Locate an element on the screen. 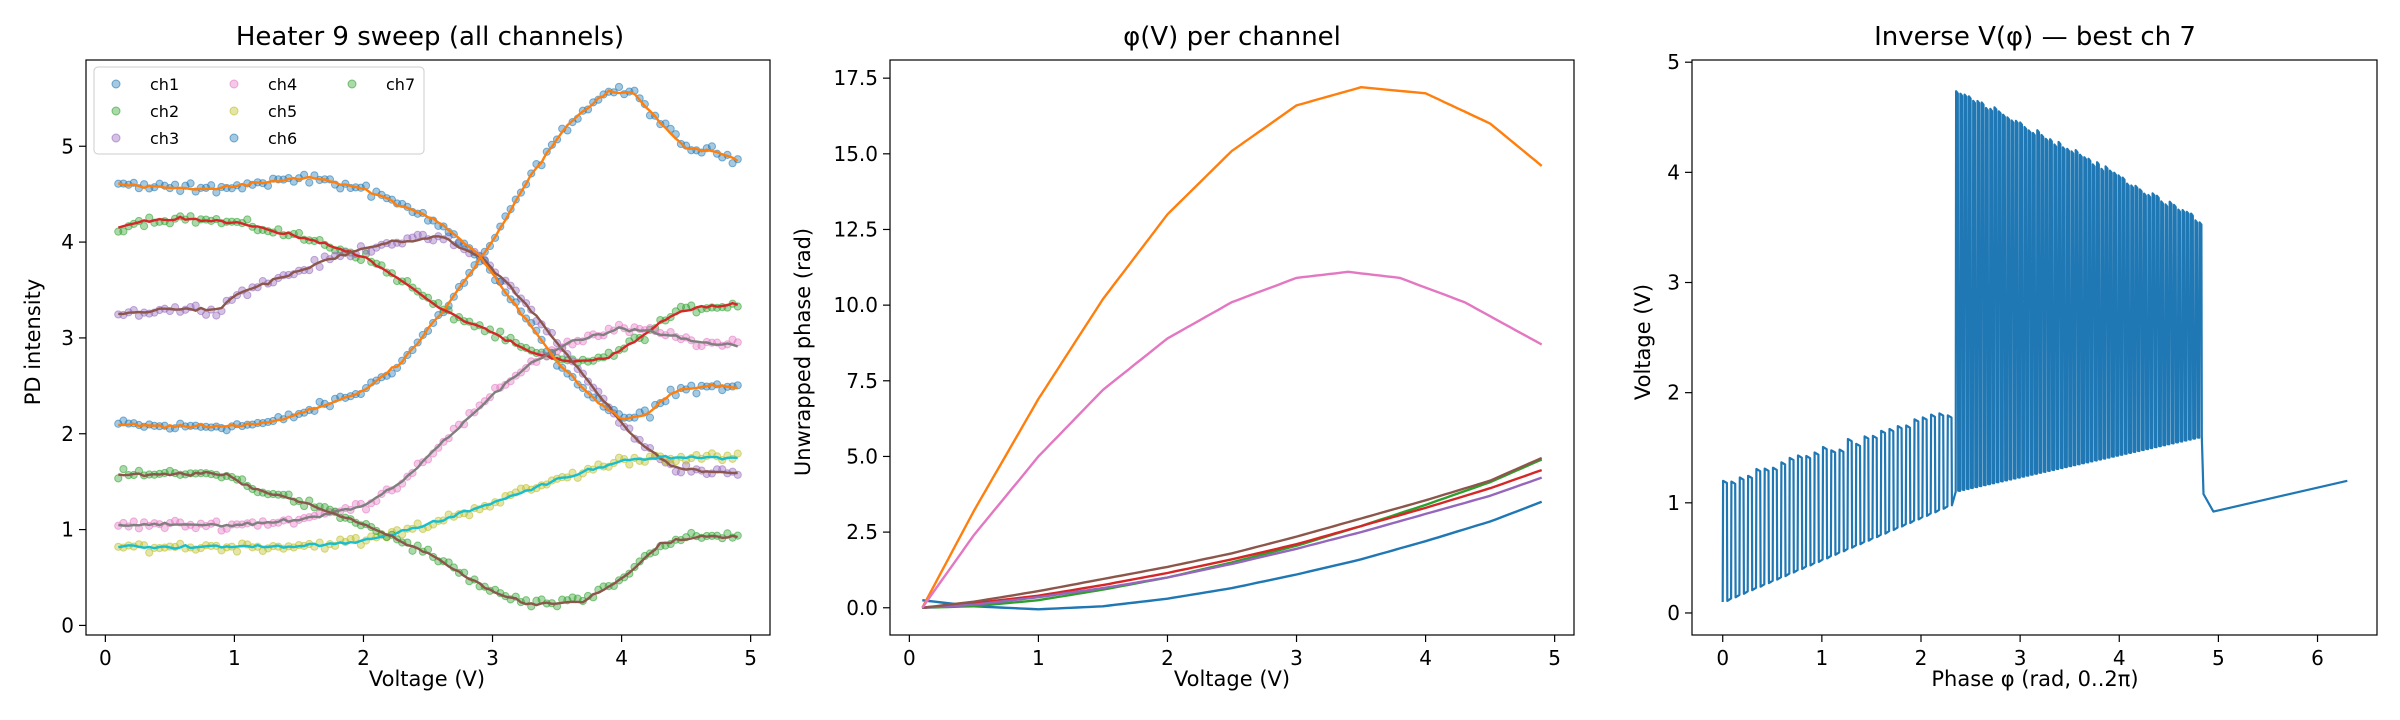 The width and height of the screenshot is (2400, 720). ylabel-phase-per-channel: Unwrapped phase (rad) is located at coordinates (803, 352).